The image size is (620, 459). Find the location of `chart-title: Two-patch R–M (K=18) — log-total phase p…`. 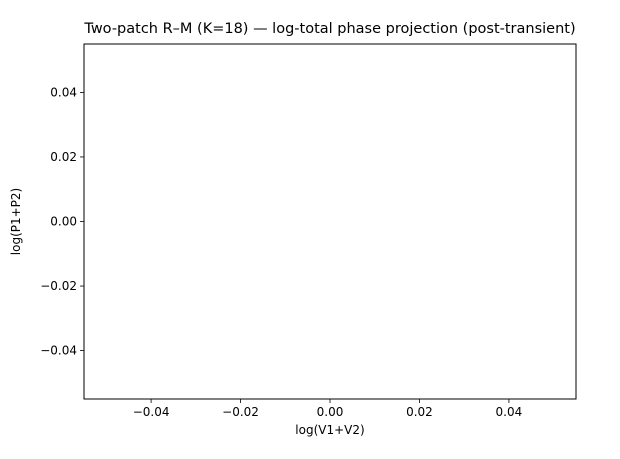

chart-title: Two-patch R–M (K=18) — log-total phase p… is located at coordinates (329, 29).